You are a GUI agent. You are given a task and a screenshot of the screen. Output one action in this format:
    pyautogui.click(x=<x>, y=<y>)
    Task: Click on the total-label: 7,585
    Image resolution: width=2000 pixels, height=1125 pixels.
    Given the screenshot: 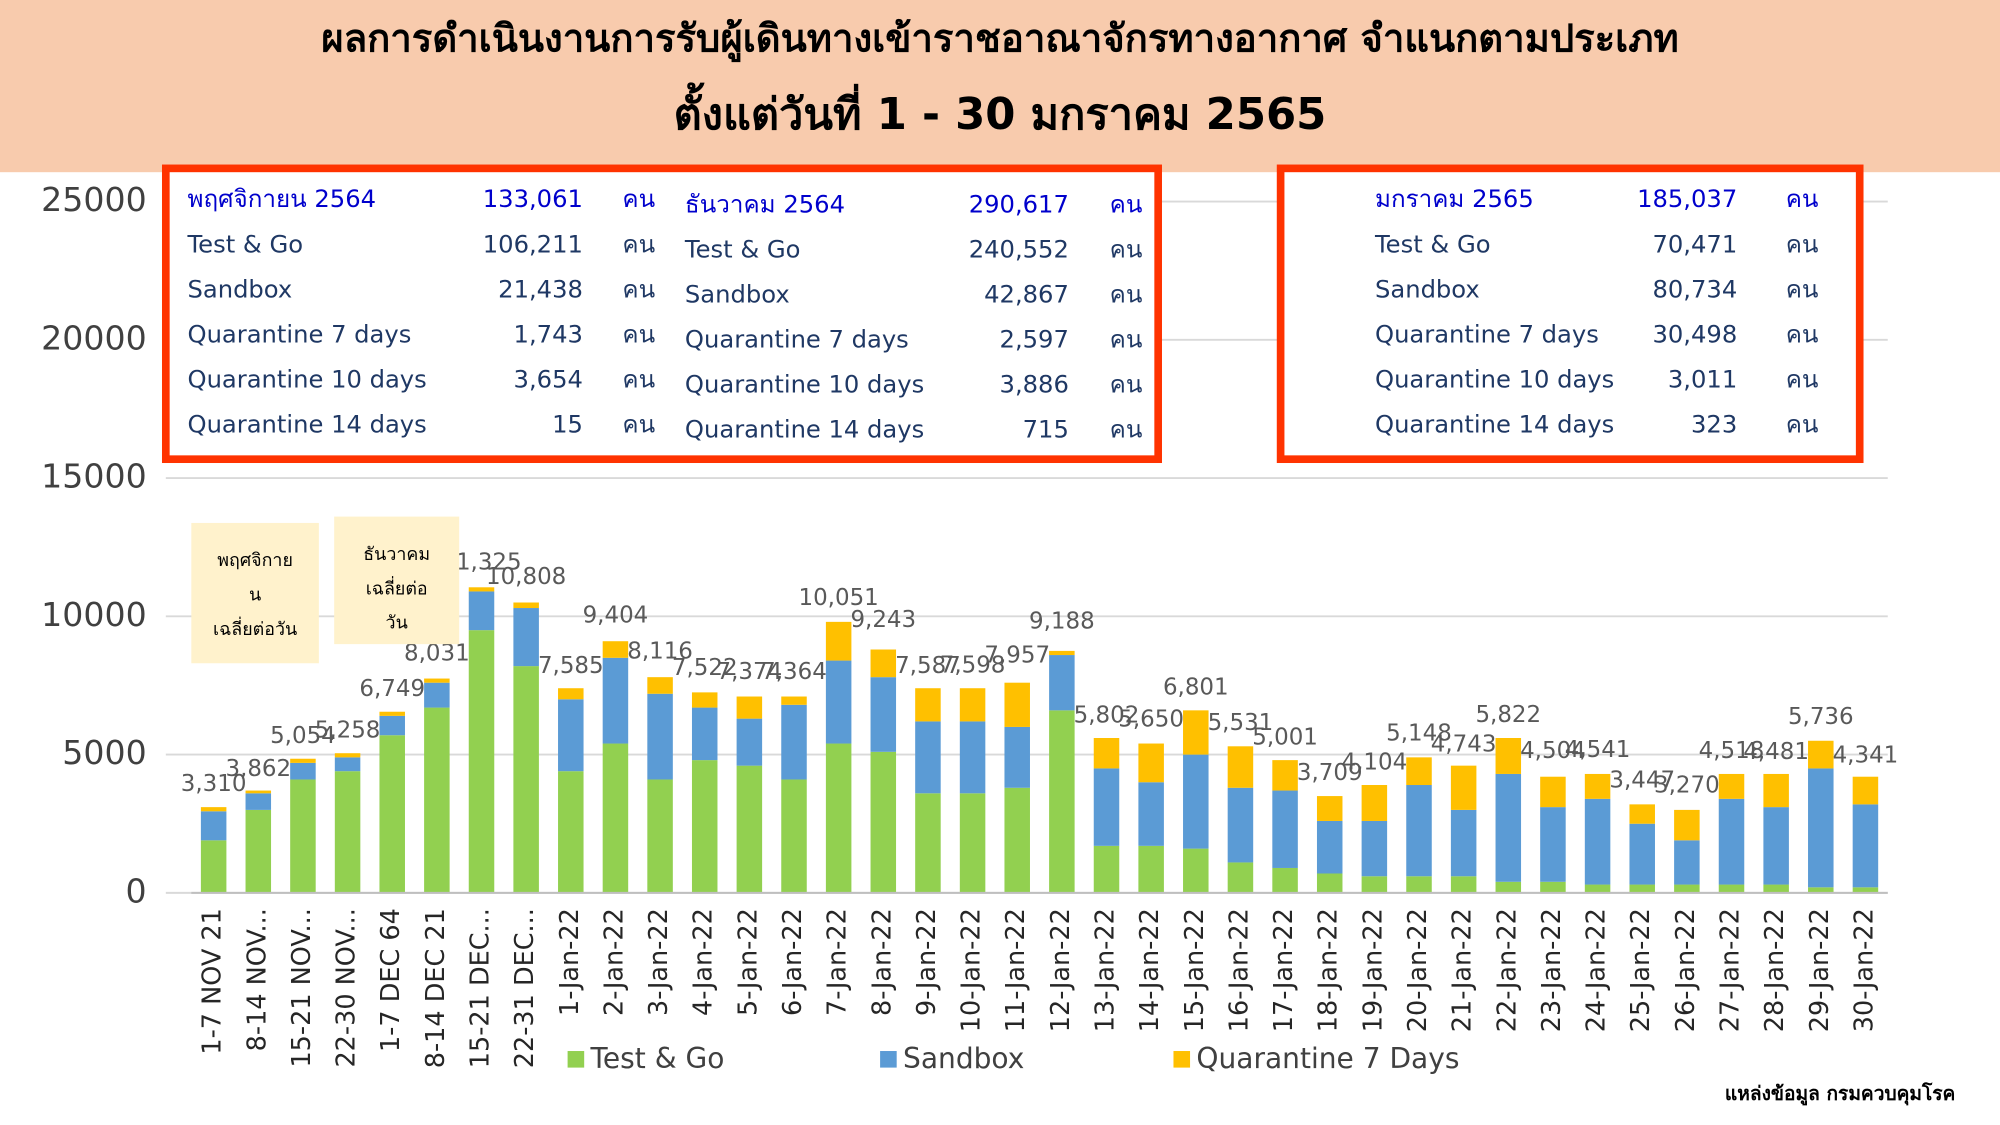 What is the action you would take?
    pyautogui.click(x=571, y=666)
    